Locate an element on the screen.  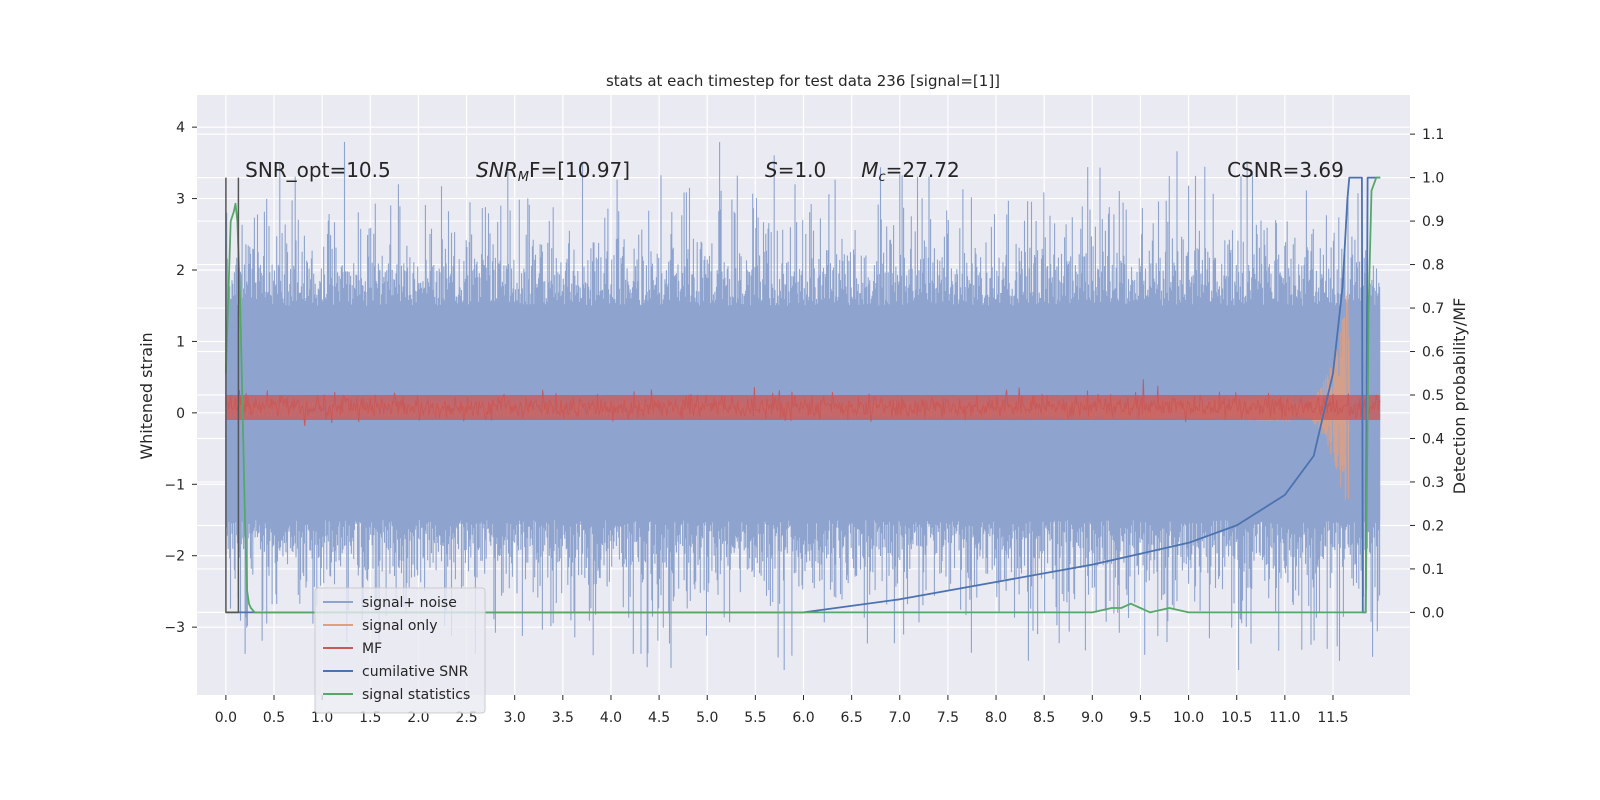
x-tick-label: 3.5 is located at coordinates (563, 718).